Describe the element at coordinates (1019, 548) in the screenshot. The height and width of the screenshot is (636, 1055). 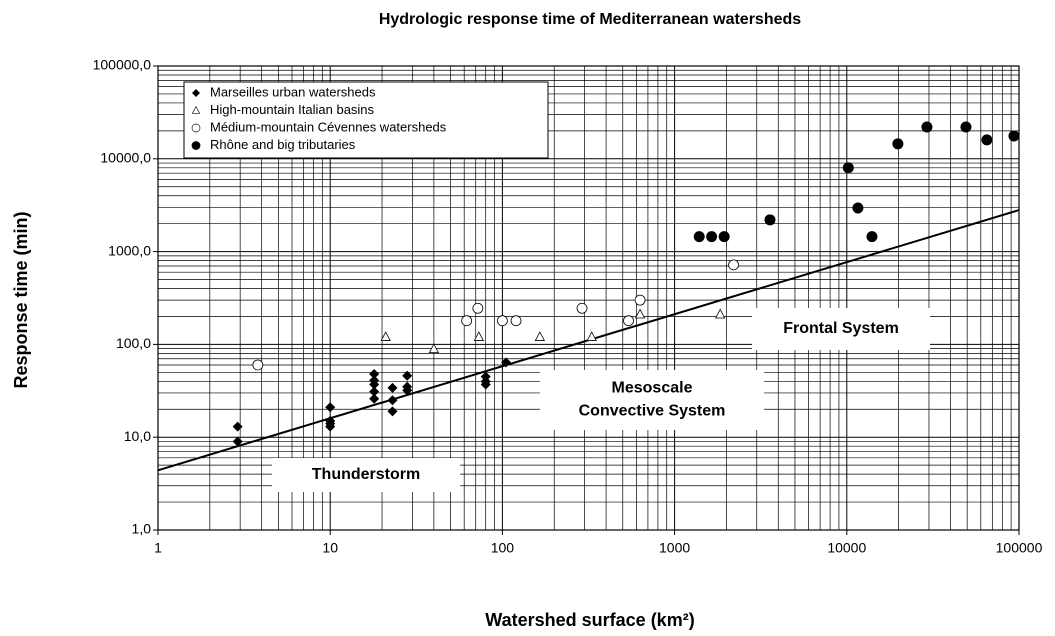
I see `x-tick-label: 100000` at that location.